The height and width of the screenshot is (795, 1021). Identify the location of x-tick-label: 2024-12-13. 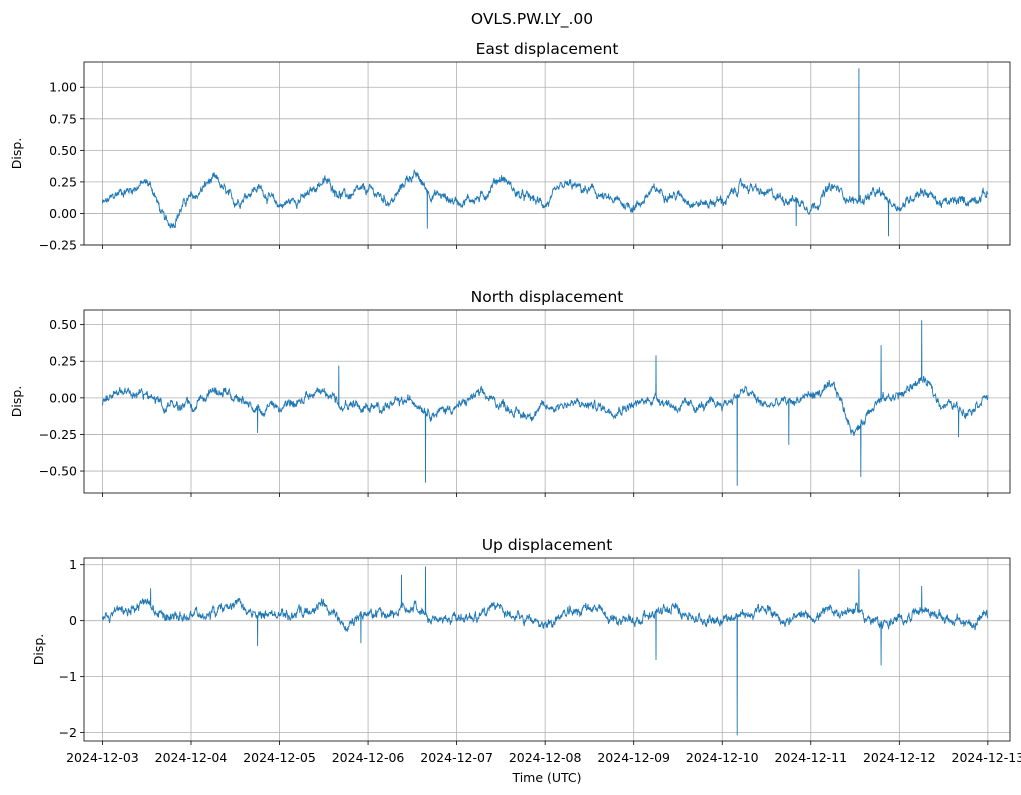
(986, 757).